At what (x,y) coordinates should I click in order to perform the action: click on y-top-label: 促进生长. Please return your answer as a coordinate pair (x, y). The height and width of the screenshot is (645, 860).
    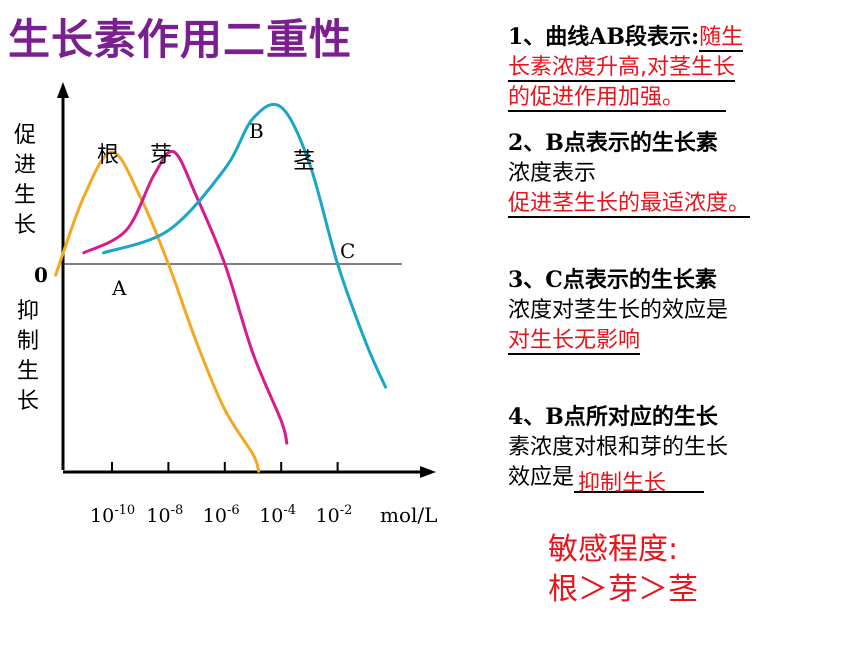
    Looking at the image, I should click on (25, 180).